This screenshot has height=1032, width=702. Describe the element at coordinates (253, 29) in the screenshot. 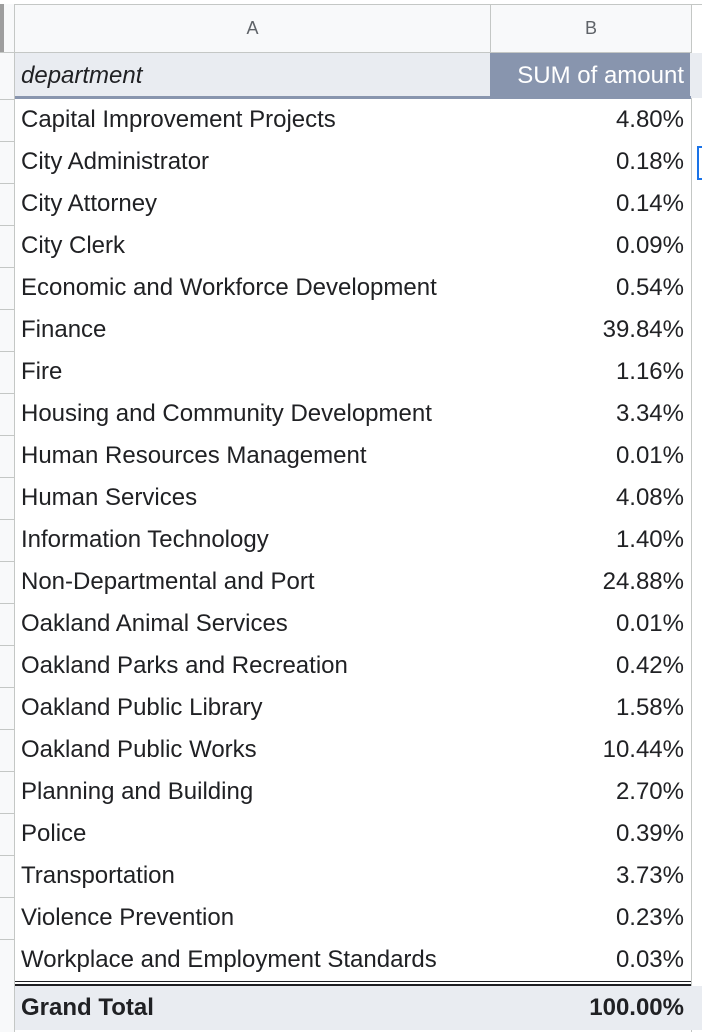

I see `column-header-a: A` at that location.